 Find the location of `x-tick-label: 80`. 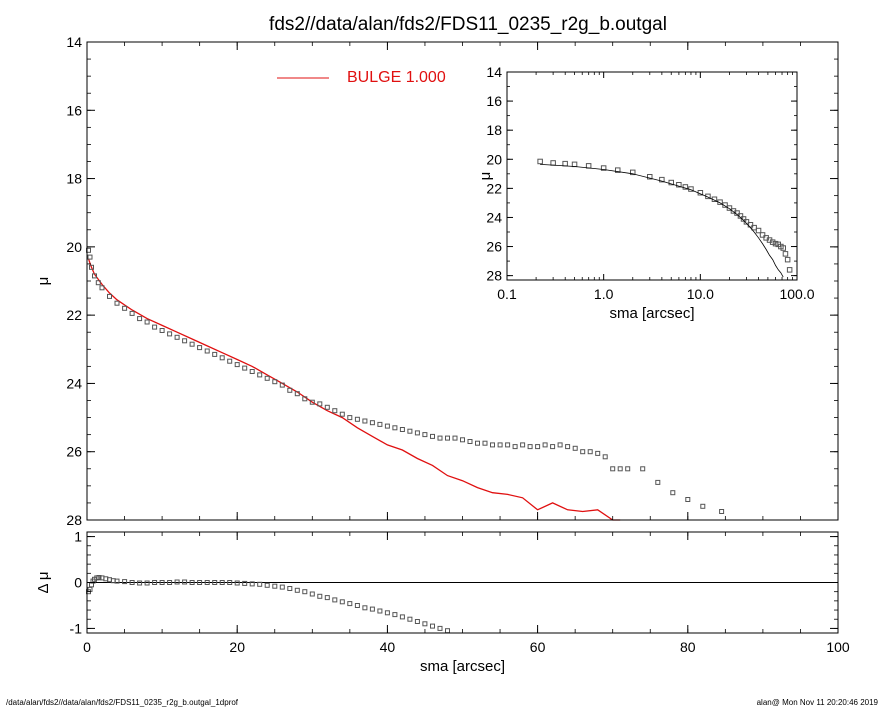

x-tick-label: 80 is located at coordinates (688, 647).